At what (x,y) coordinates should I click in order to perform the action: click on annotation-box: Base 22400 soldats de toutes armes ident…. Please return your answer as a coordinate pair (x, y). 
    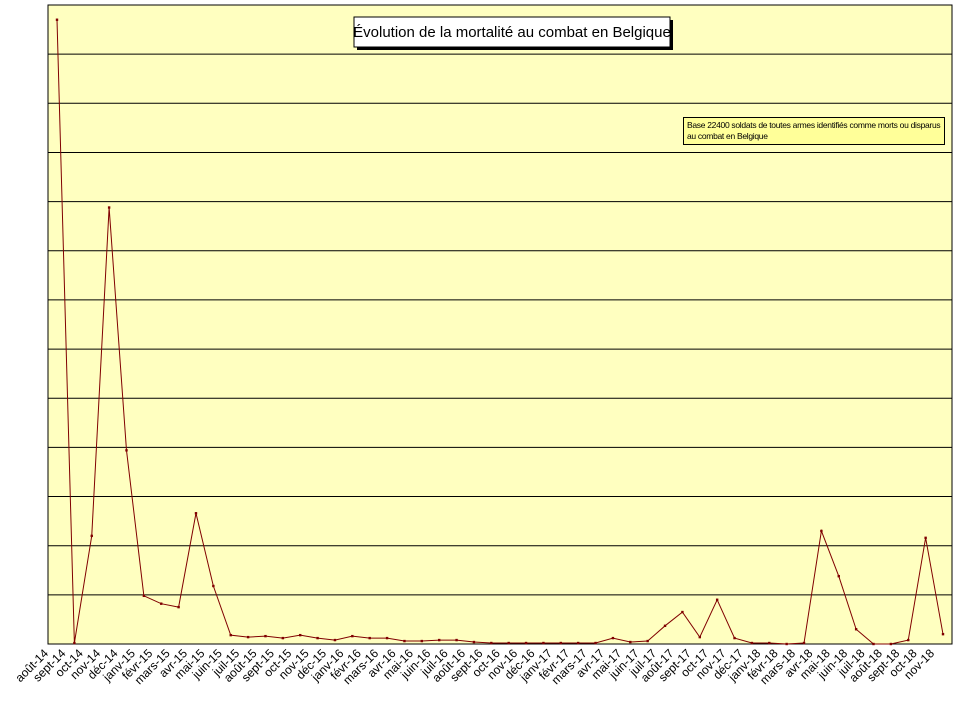
    Looking at the image, I should click on (814, 131).